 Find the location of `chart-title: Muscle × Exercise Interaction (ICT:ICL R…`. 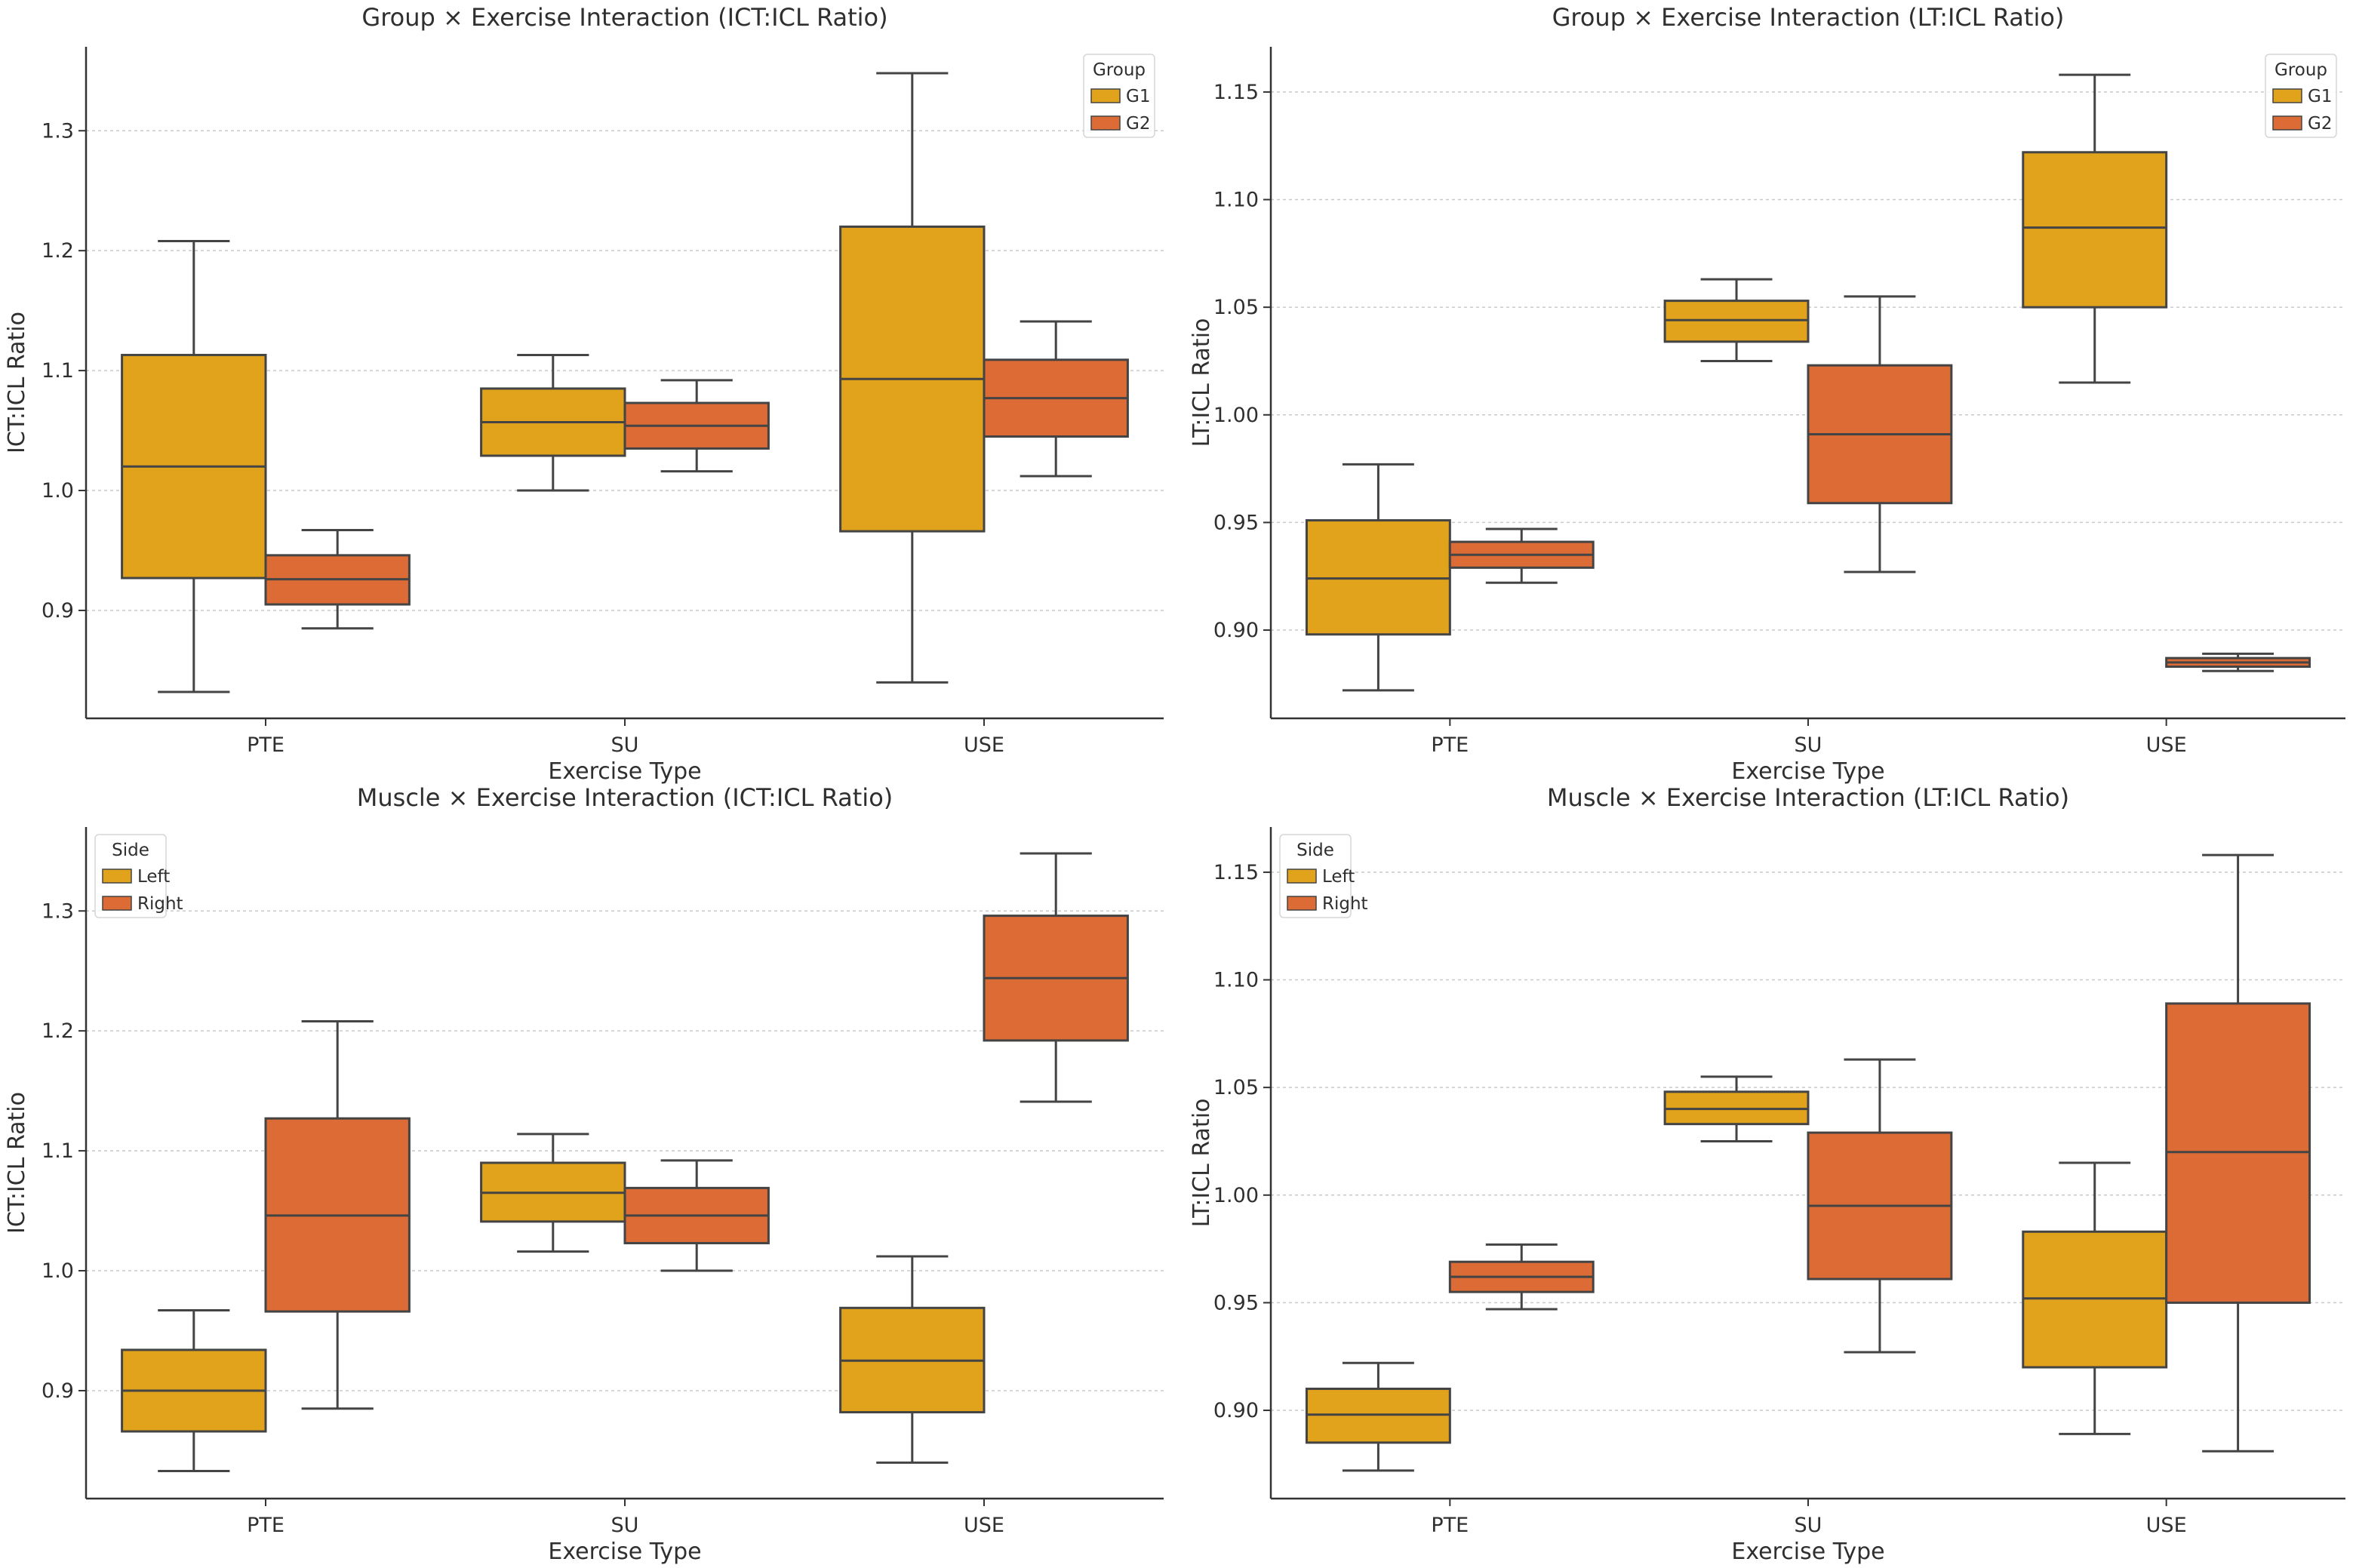

chart-title: Muscle × Exercise Interaction (ICT:ICL R… is located at coordinates (625, 798).